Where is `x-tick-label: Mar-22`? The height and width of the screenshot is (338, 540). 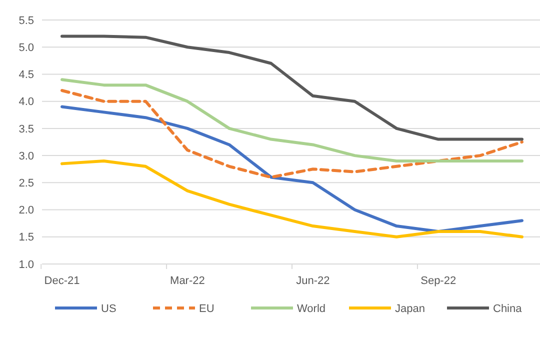 x-tick-label: Mar-22 is located at coordinates (187, 281).